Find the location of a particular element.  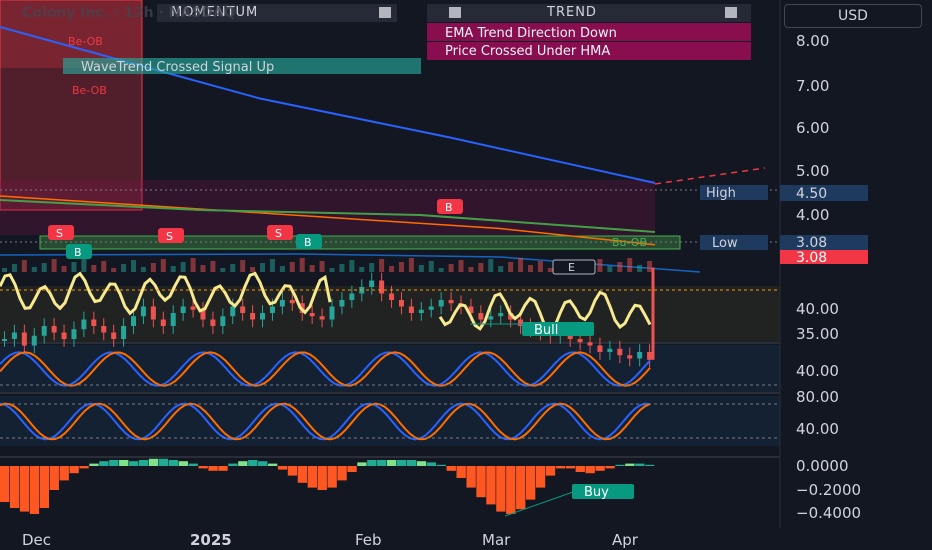

sell-signal-marker-box is located at coordinates (61, 232).